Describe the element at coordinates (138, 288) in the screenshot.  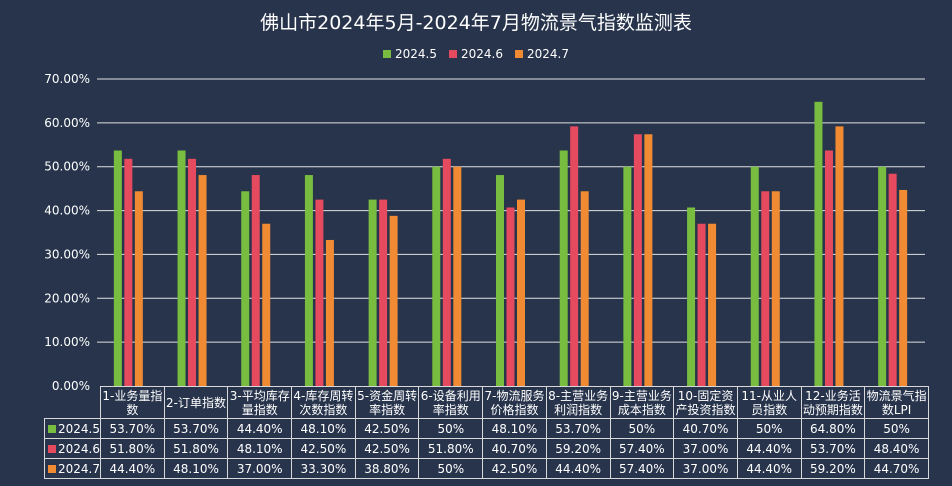
I see `bar-2024.7-0` at that location.